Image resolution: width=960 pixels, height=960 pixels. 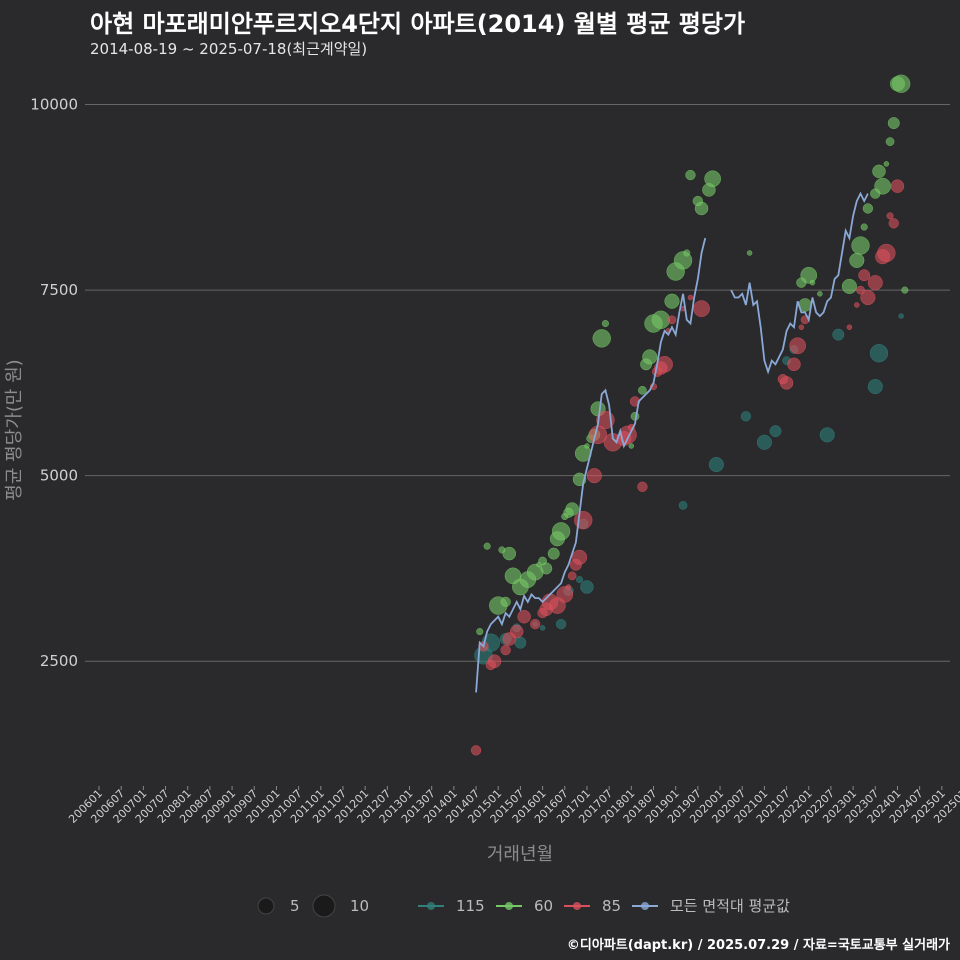 What do you see at coordinates (730, 906) in the screenshot?
I see `legend-label-모든 면적대 평균값: 모든 면적대 평균값` at bounding box center [730, 906].